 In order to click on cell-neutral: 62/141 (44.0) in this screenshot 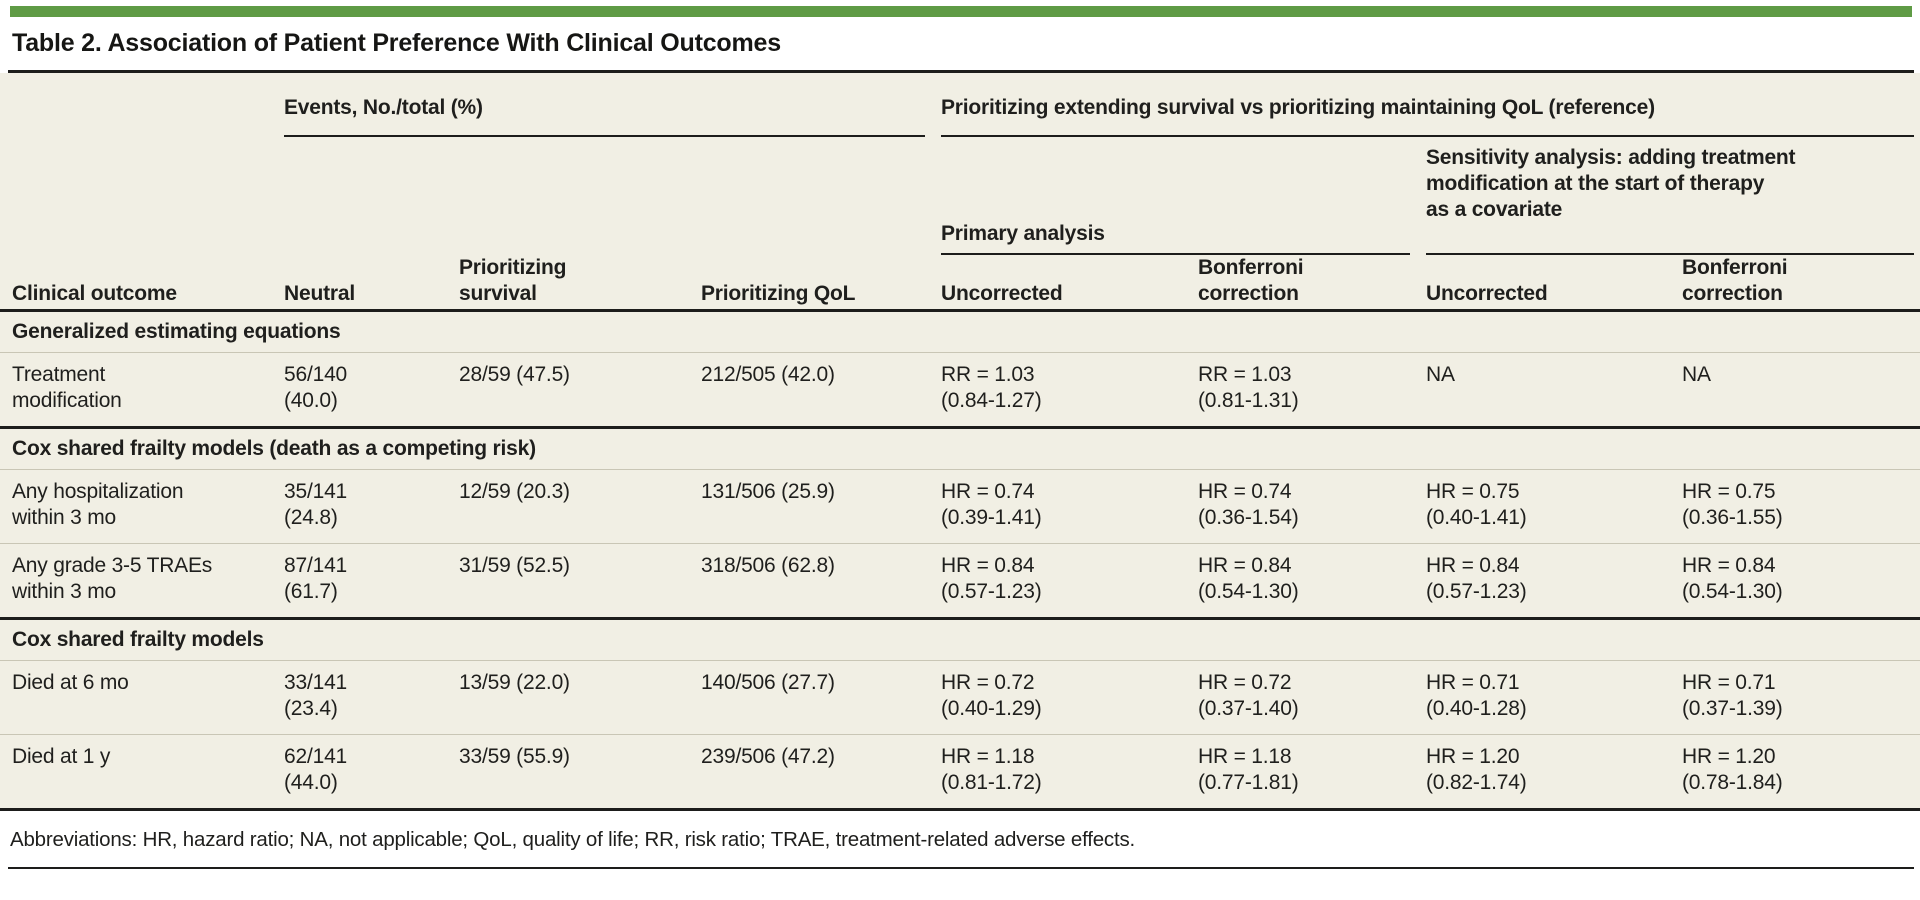, I will do `click(316, 769)`.